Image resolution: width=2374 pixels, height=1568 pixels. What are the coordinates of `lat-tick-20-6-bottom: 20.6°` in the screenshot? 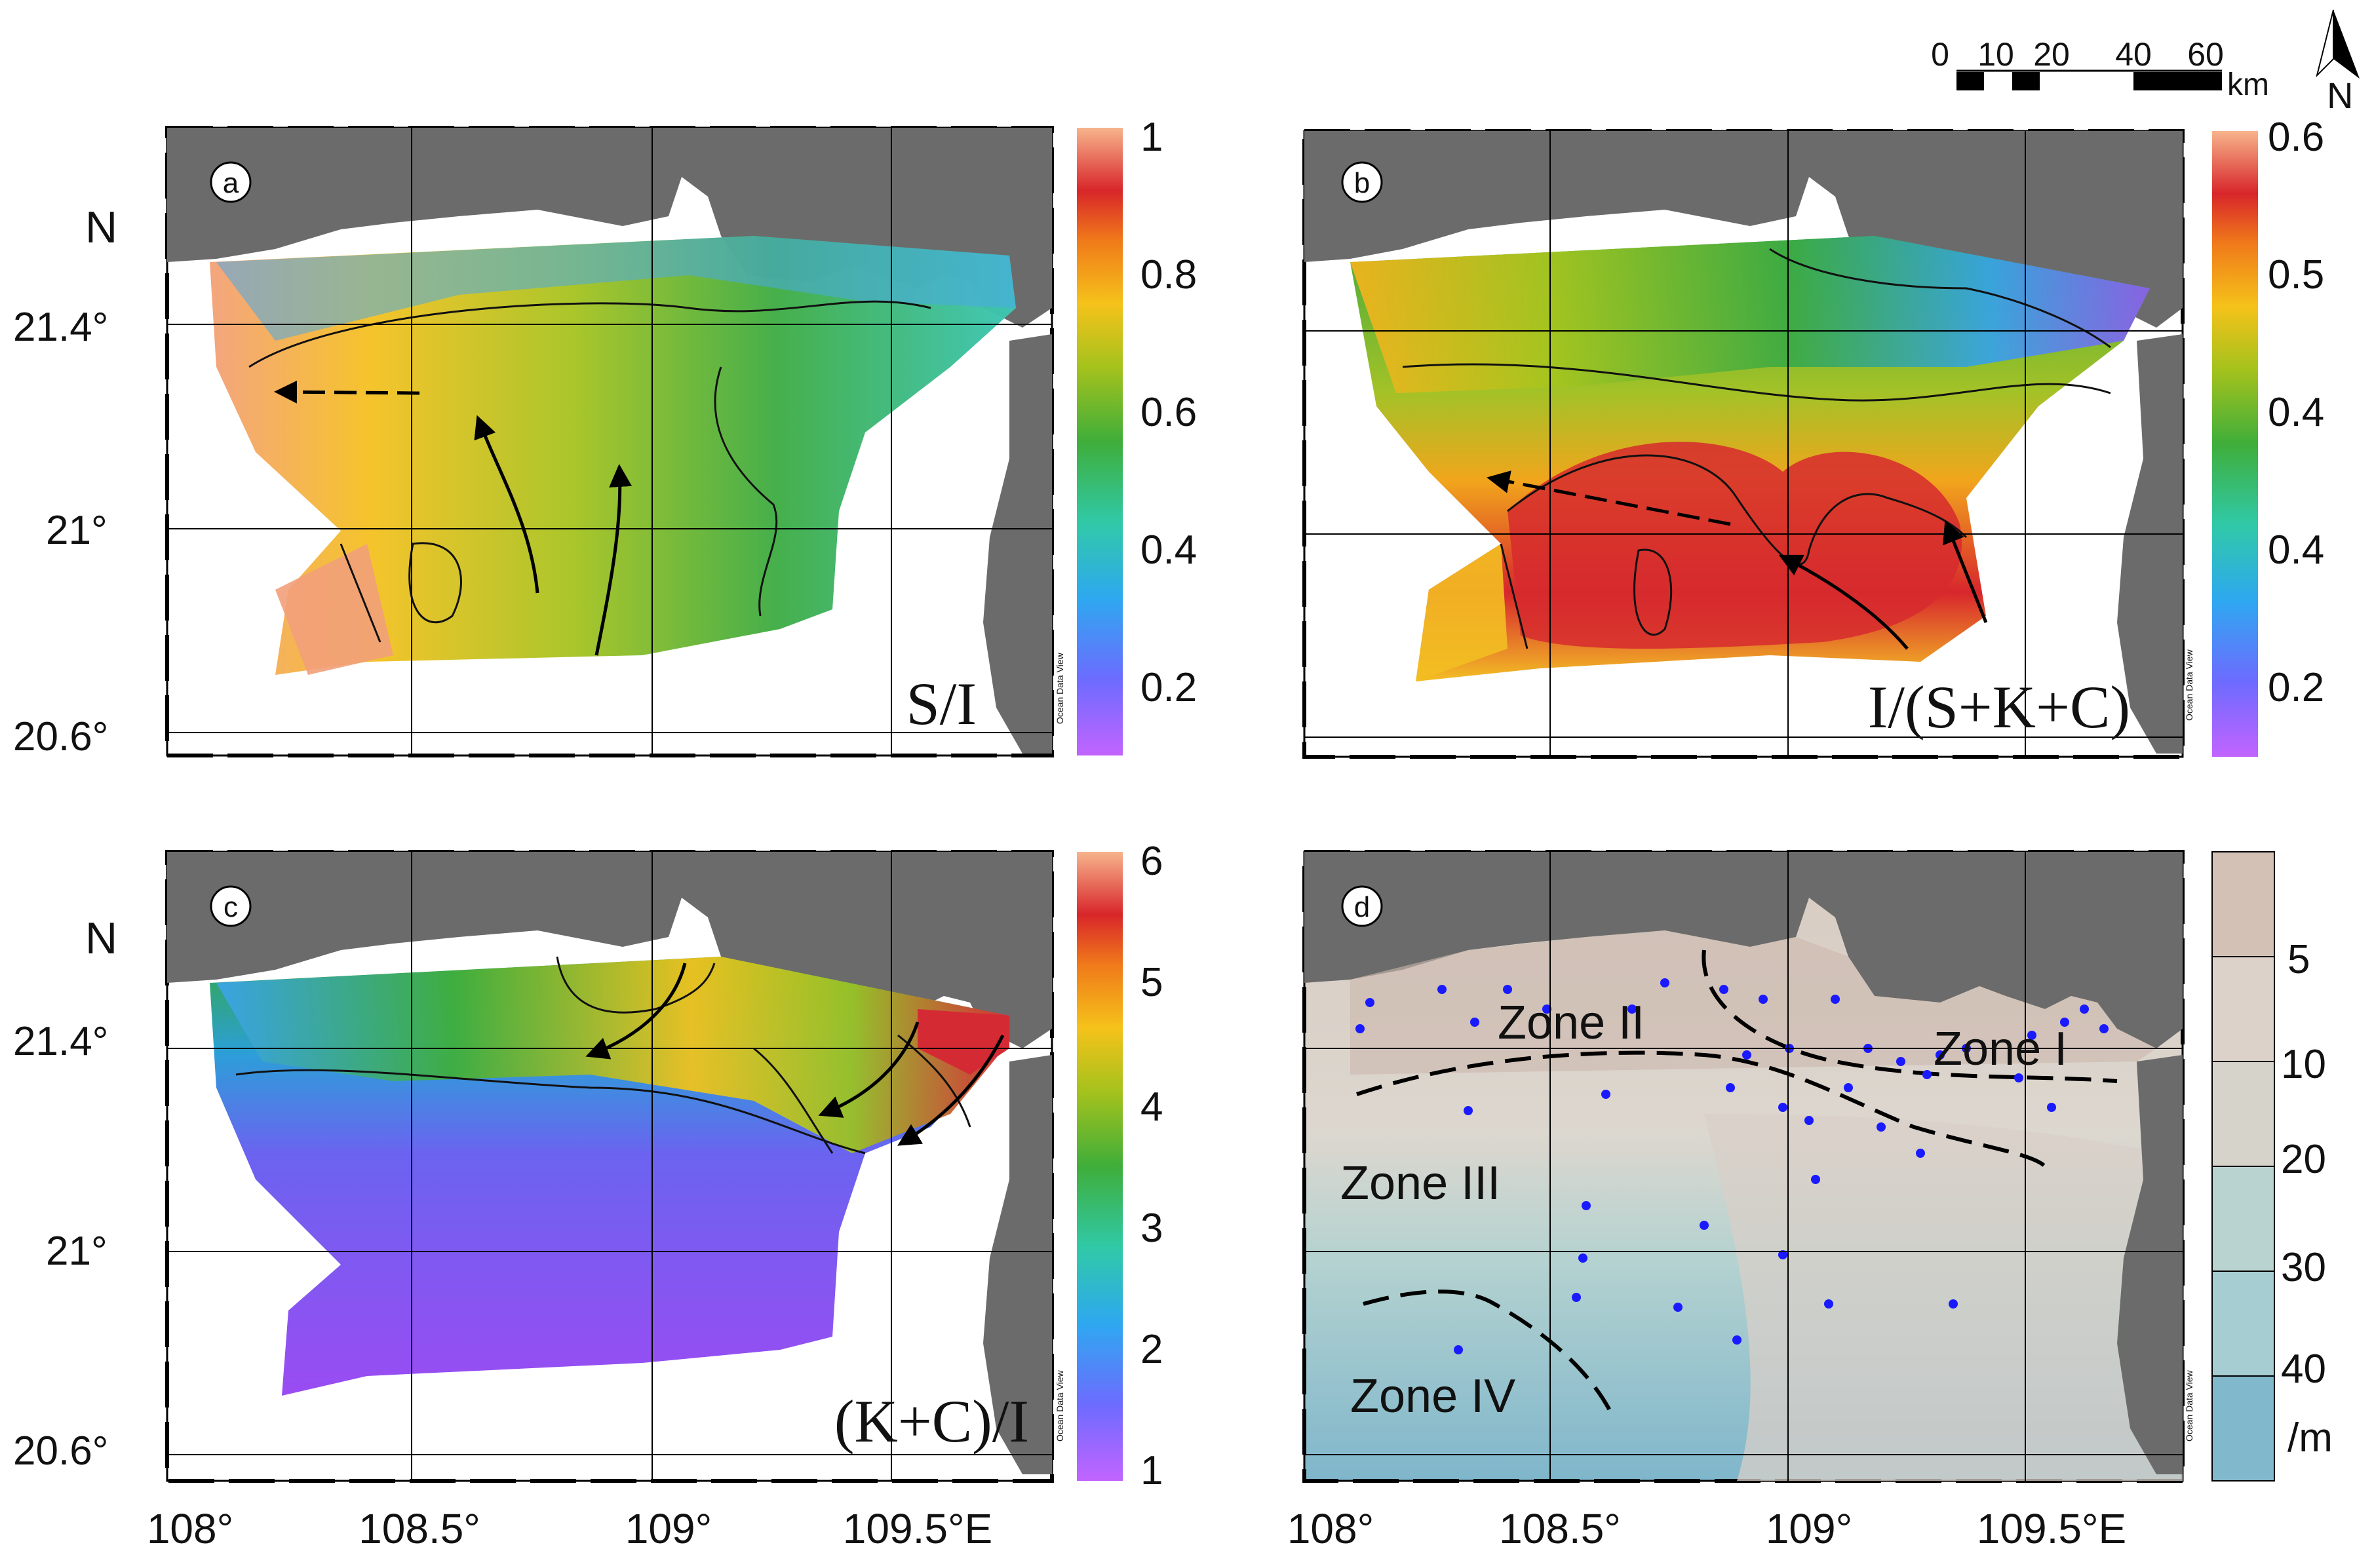 It's located at (60, 1451).